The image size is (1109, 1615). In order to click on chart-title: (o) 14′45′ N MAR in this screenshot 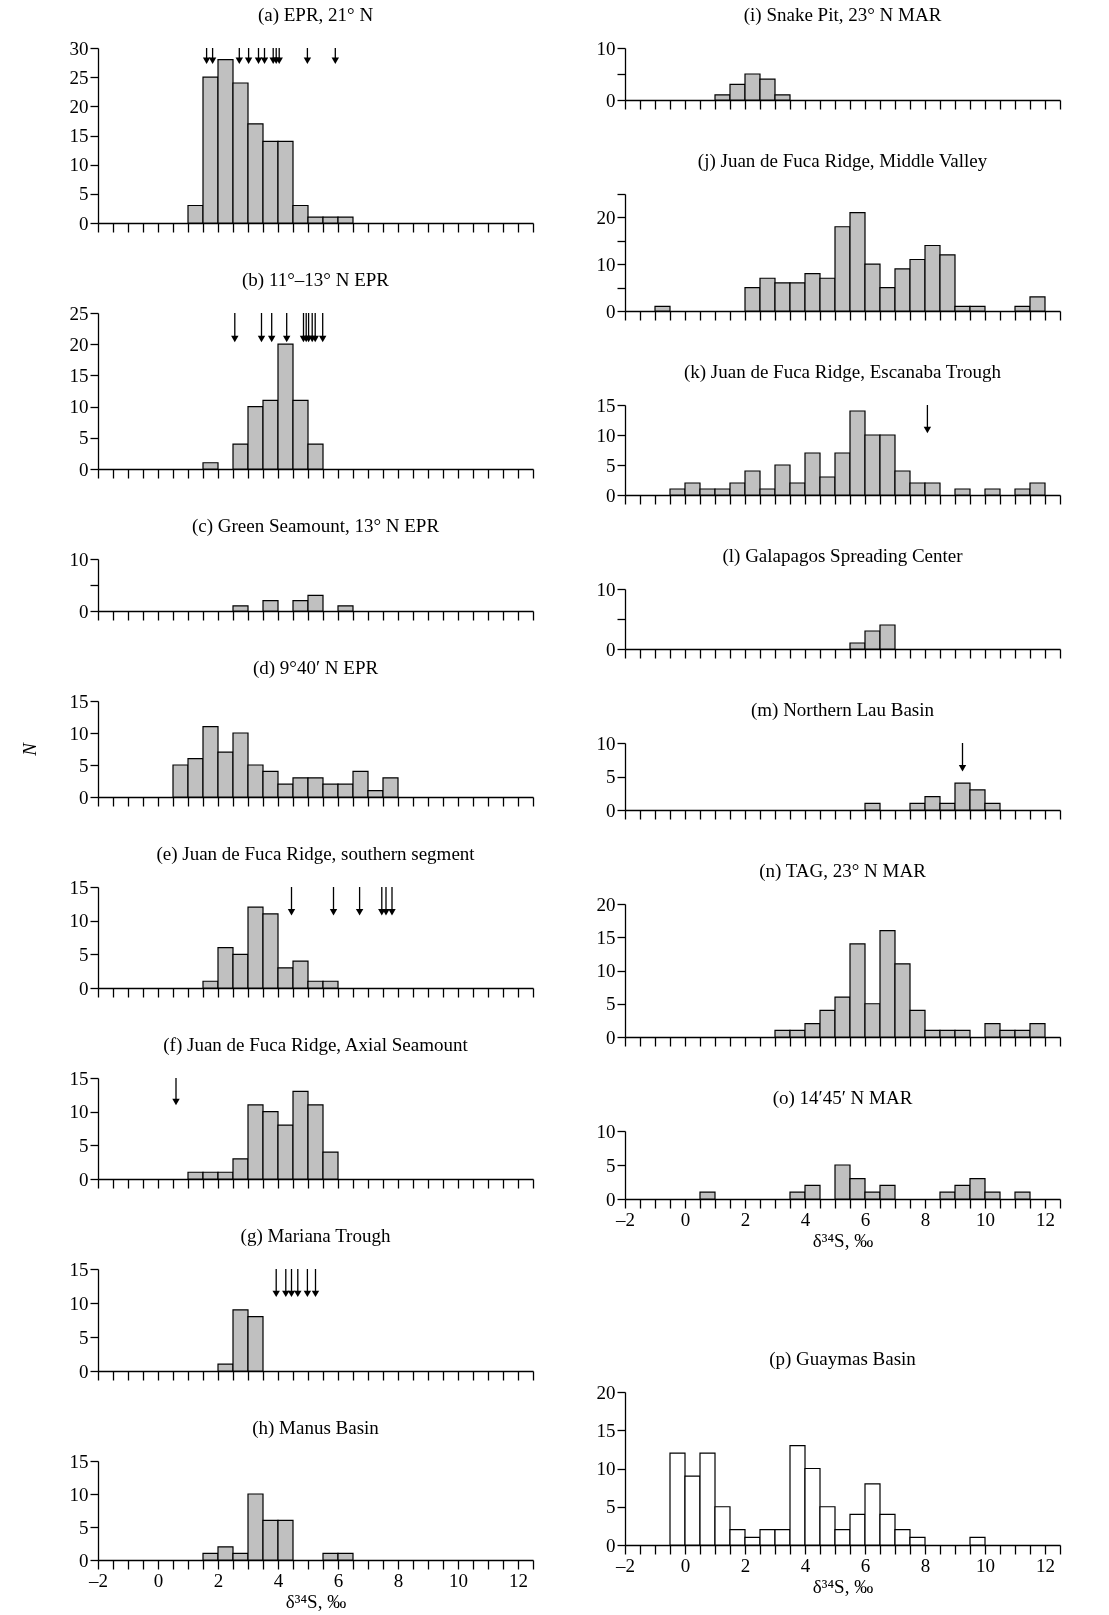, I will do `click(842, 1098)`.